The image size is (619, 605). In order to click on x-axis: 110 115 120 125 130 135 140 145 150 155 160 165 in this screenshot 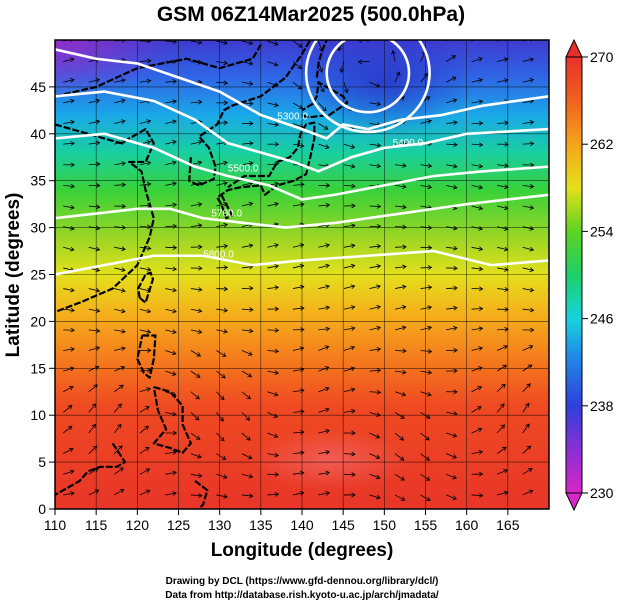, I will do `click(282, 521)`.